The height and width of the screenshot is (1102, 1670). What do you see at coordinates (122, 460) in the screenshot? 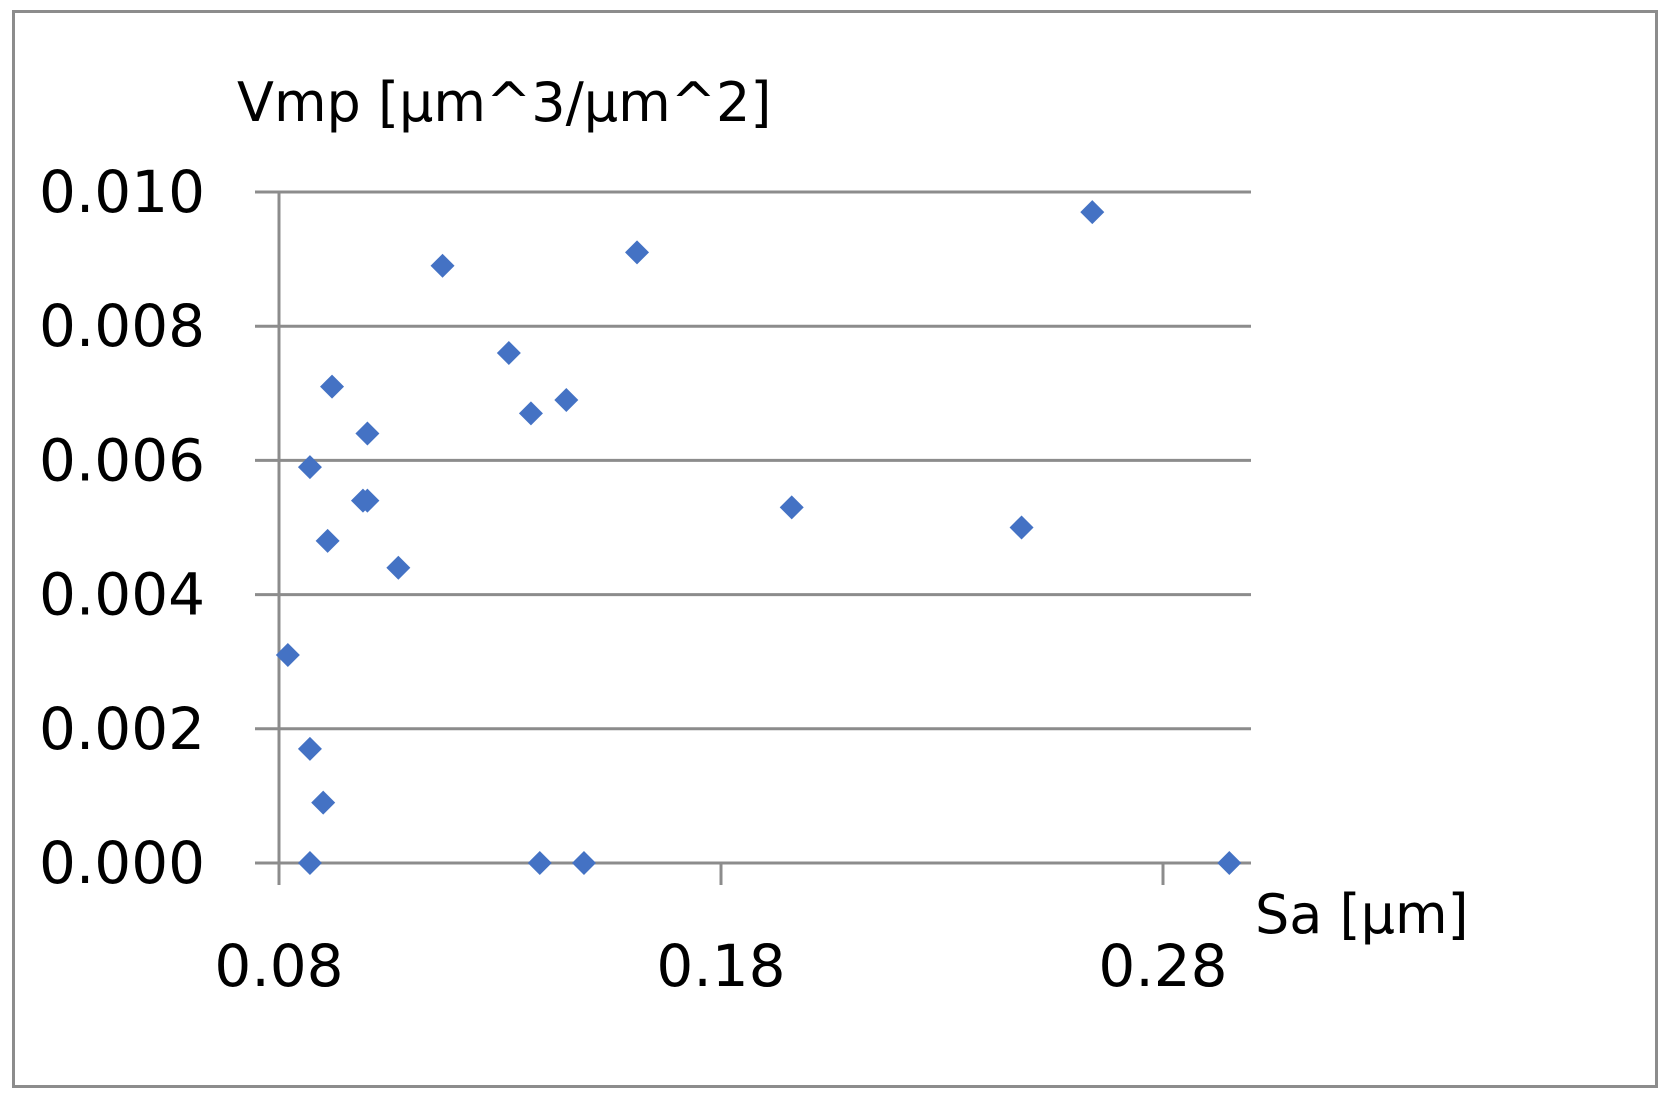
I see `y-tick-label: 0.006` at bounding box center [122, 460].